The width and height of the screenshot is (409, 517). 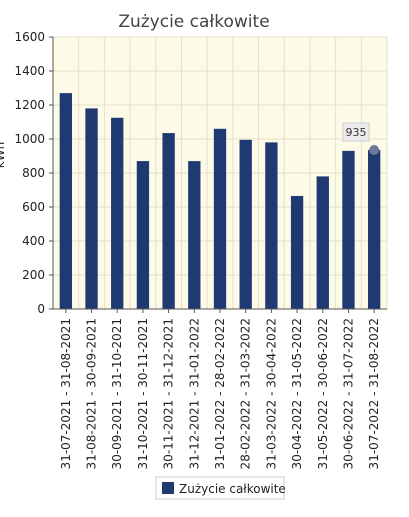 I want to click on legend: Zużycie całkowite, so click(x=220, y=488).